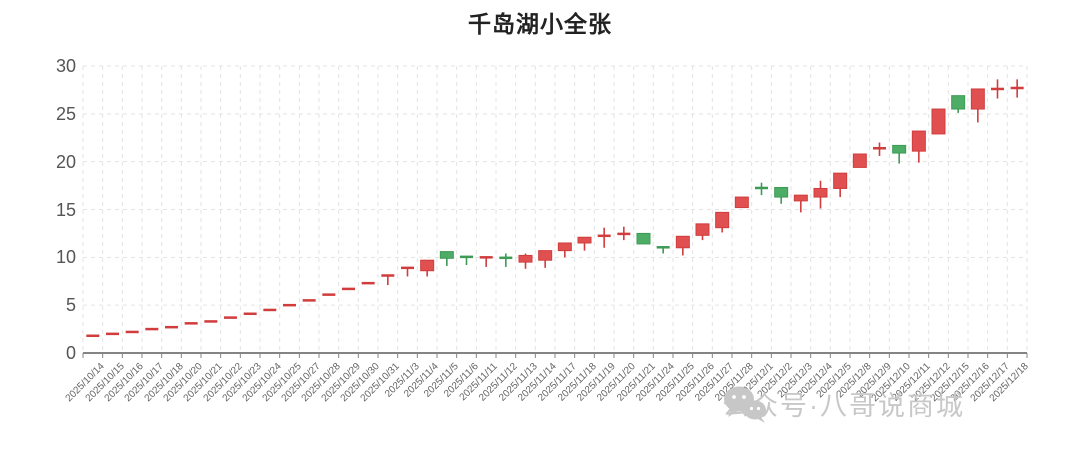  I want to click on y-axis-label: 10, so click(65, 257).